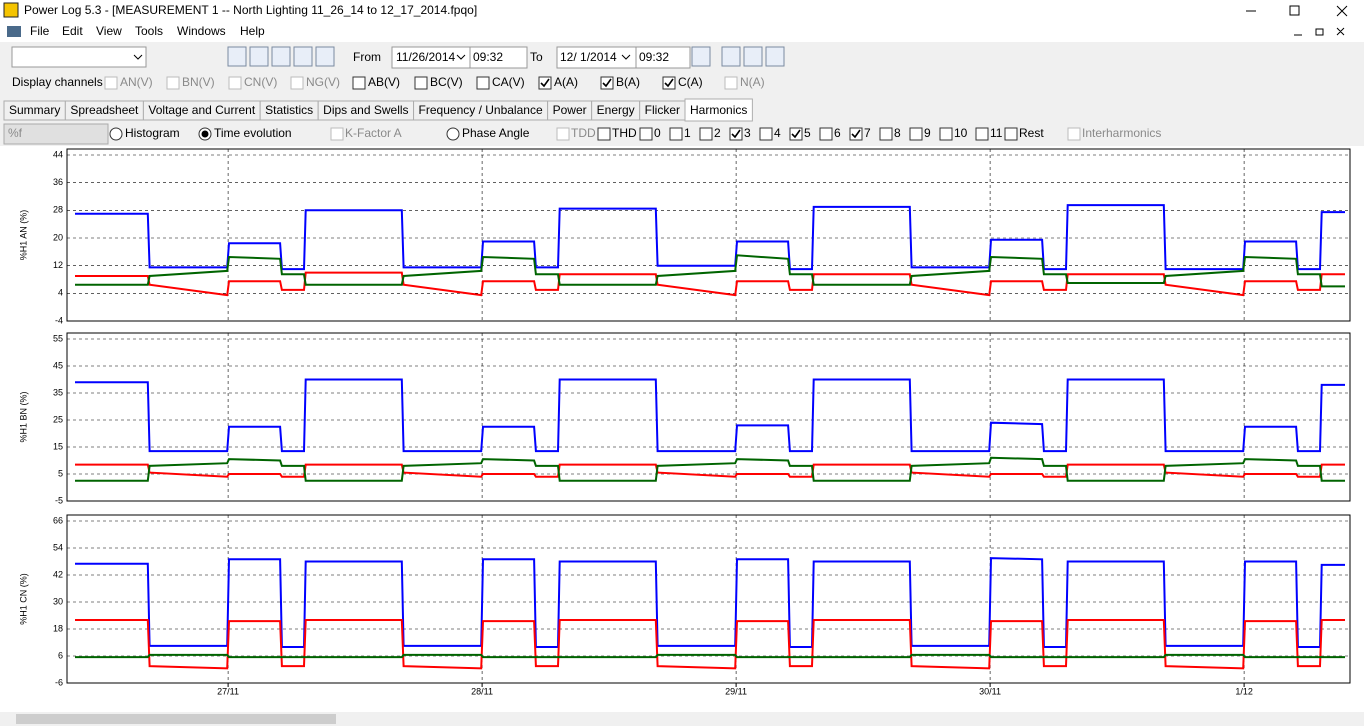 This screenshot has width=1364, height=726. Describe the element at coordinates (752, 82) in the screenshot. I see `channel-label: N(A)` at that location.